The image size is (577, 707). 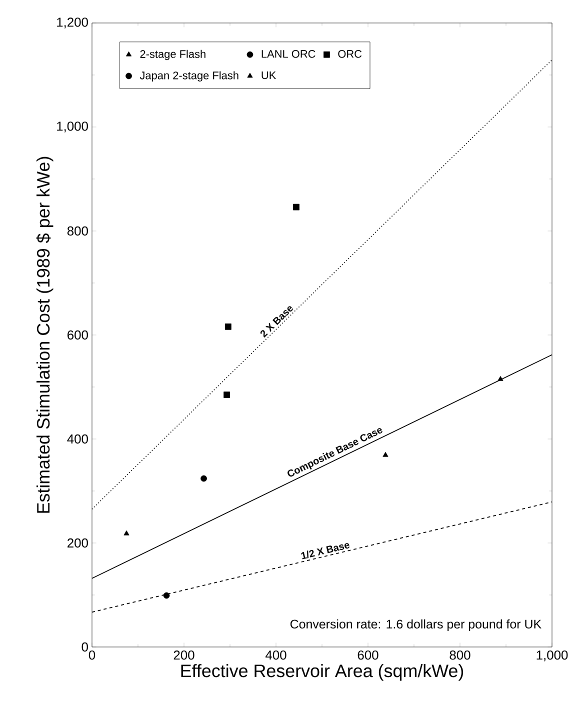 What do you see at coordinates (460, 655) in the screenshot?
I see `x-tick-label: 800` at bounding box center [460, 655].